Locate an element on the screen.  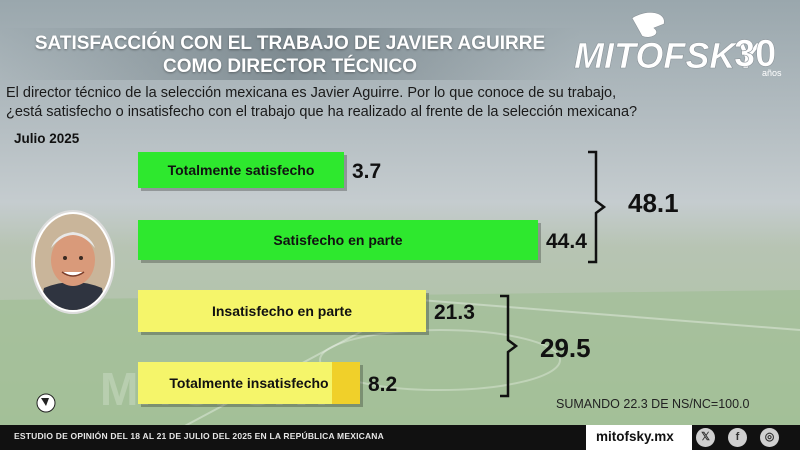
group-total: 48.1 is located at coordinates (653, 203).